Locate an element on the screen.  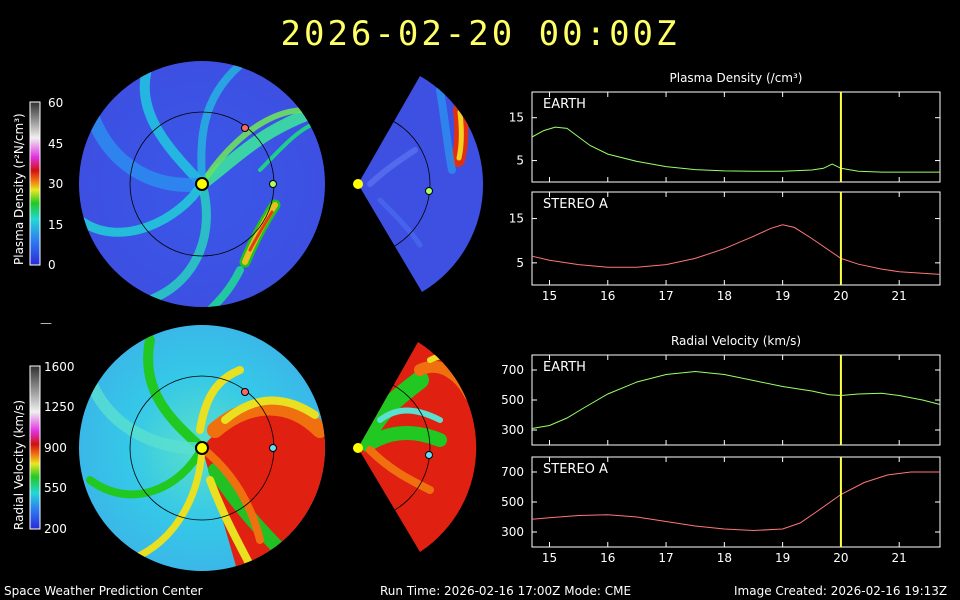
density-colorbar-label: Plasma Density (r²N/cm³) is located at coordinates (19, 189).